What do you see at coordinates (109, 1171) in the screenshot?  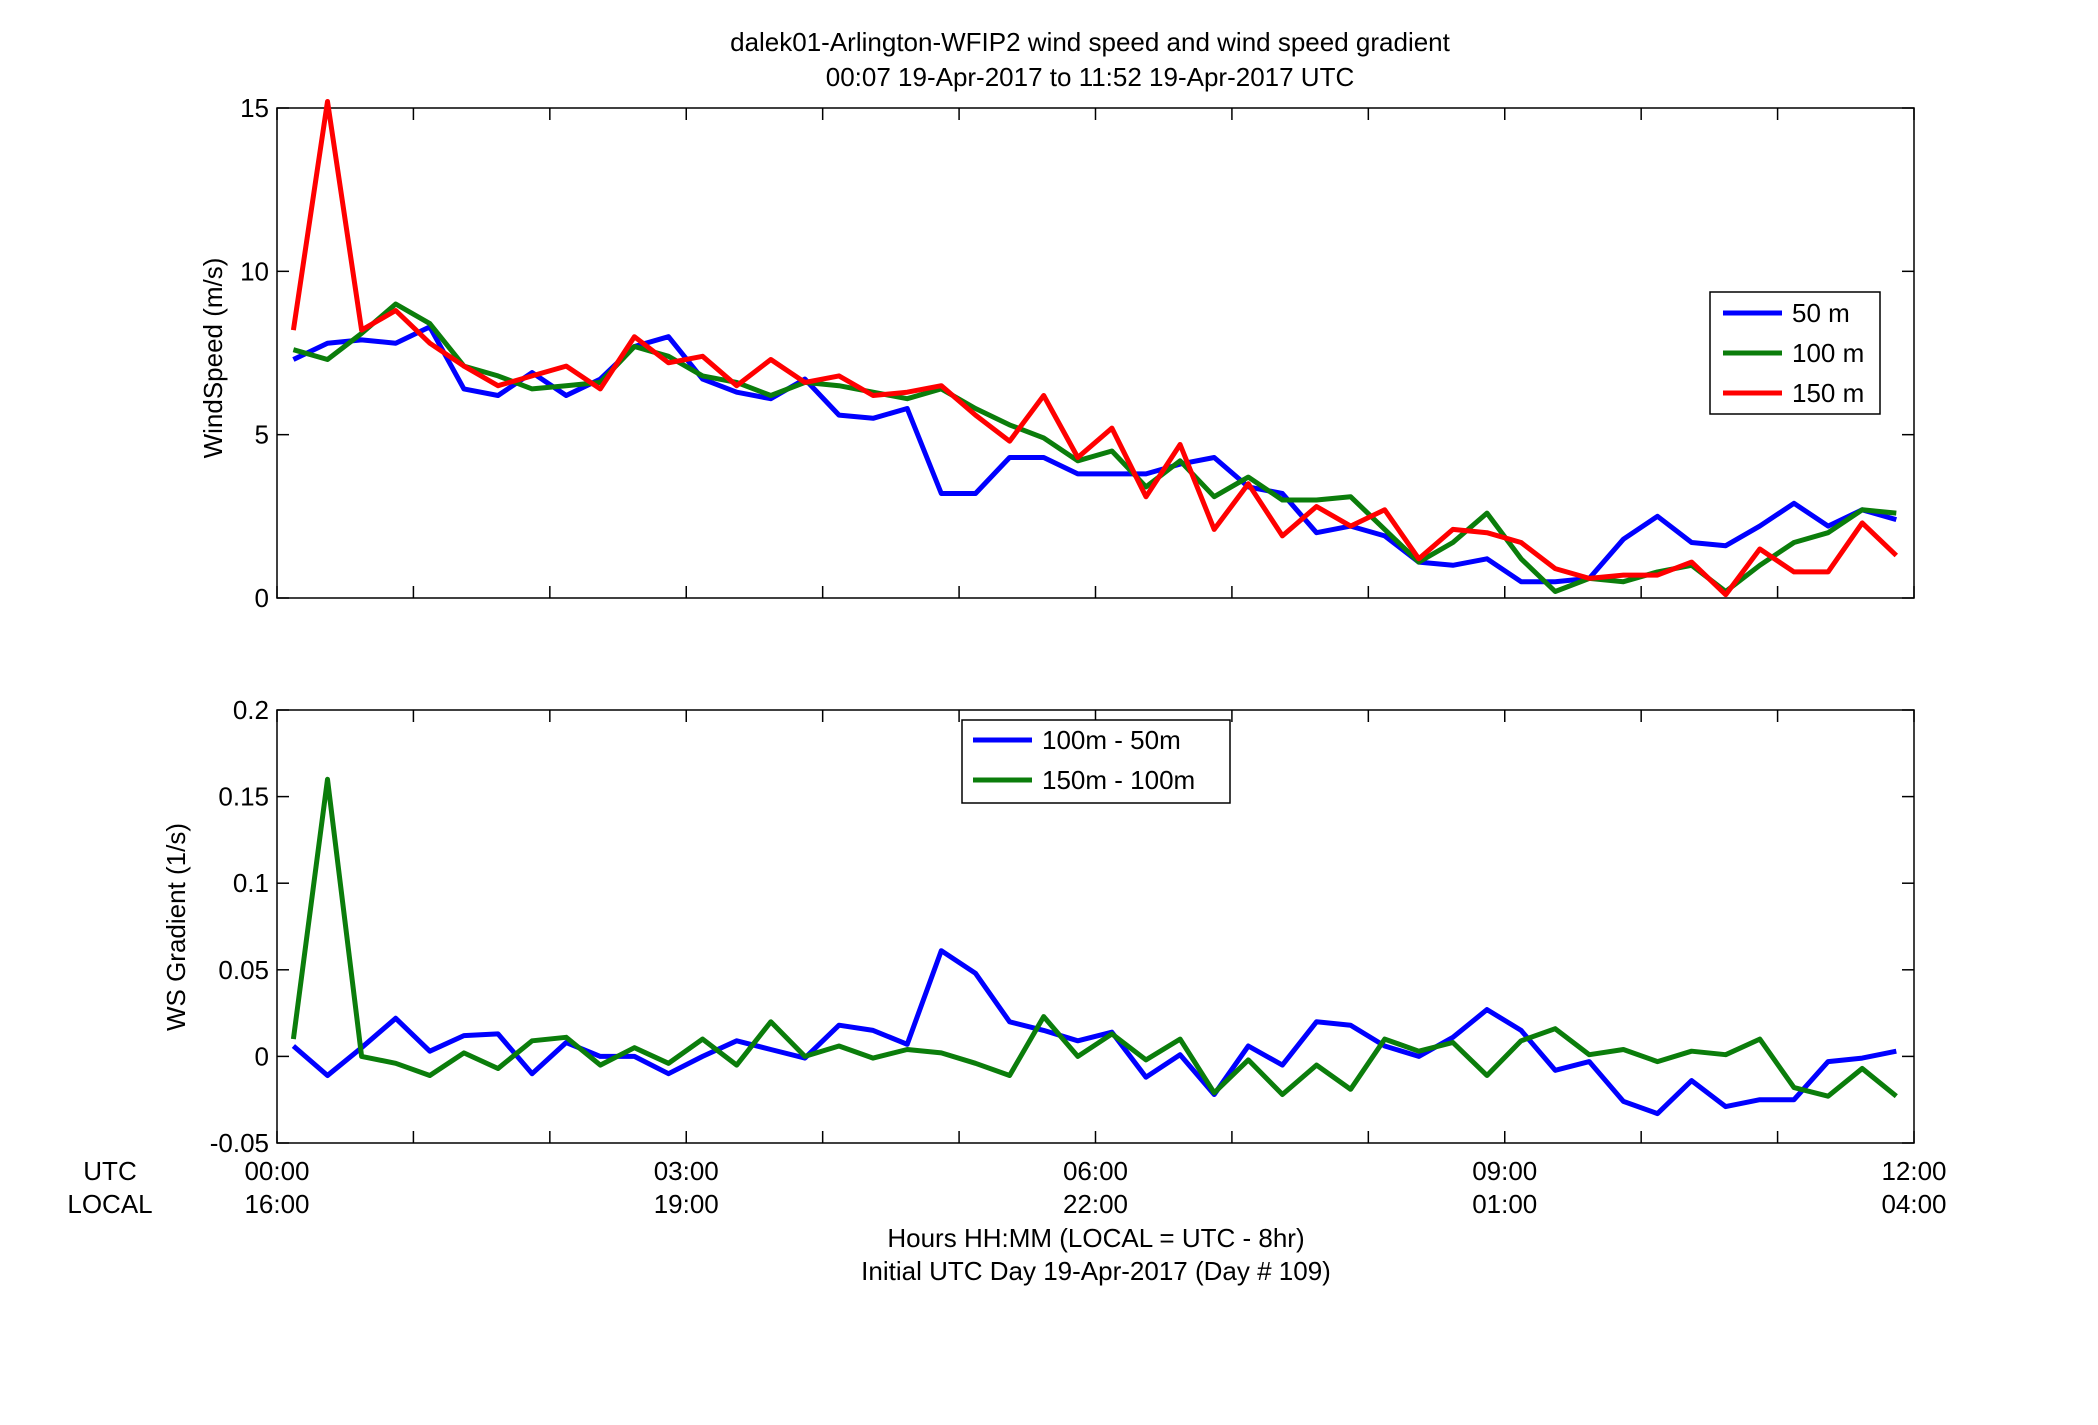 I see `utc-row-label: UTC` at bounding box center [109, 1171].